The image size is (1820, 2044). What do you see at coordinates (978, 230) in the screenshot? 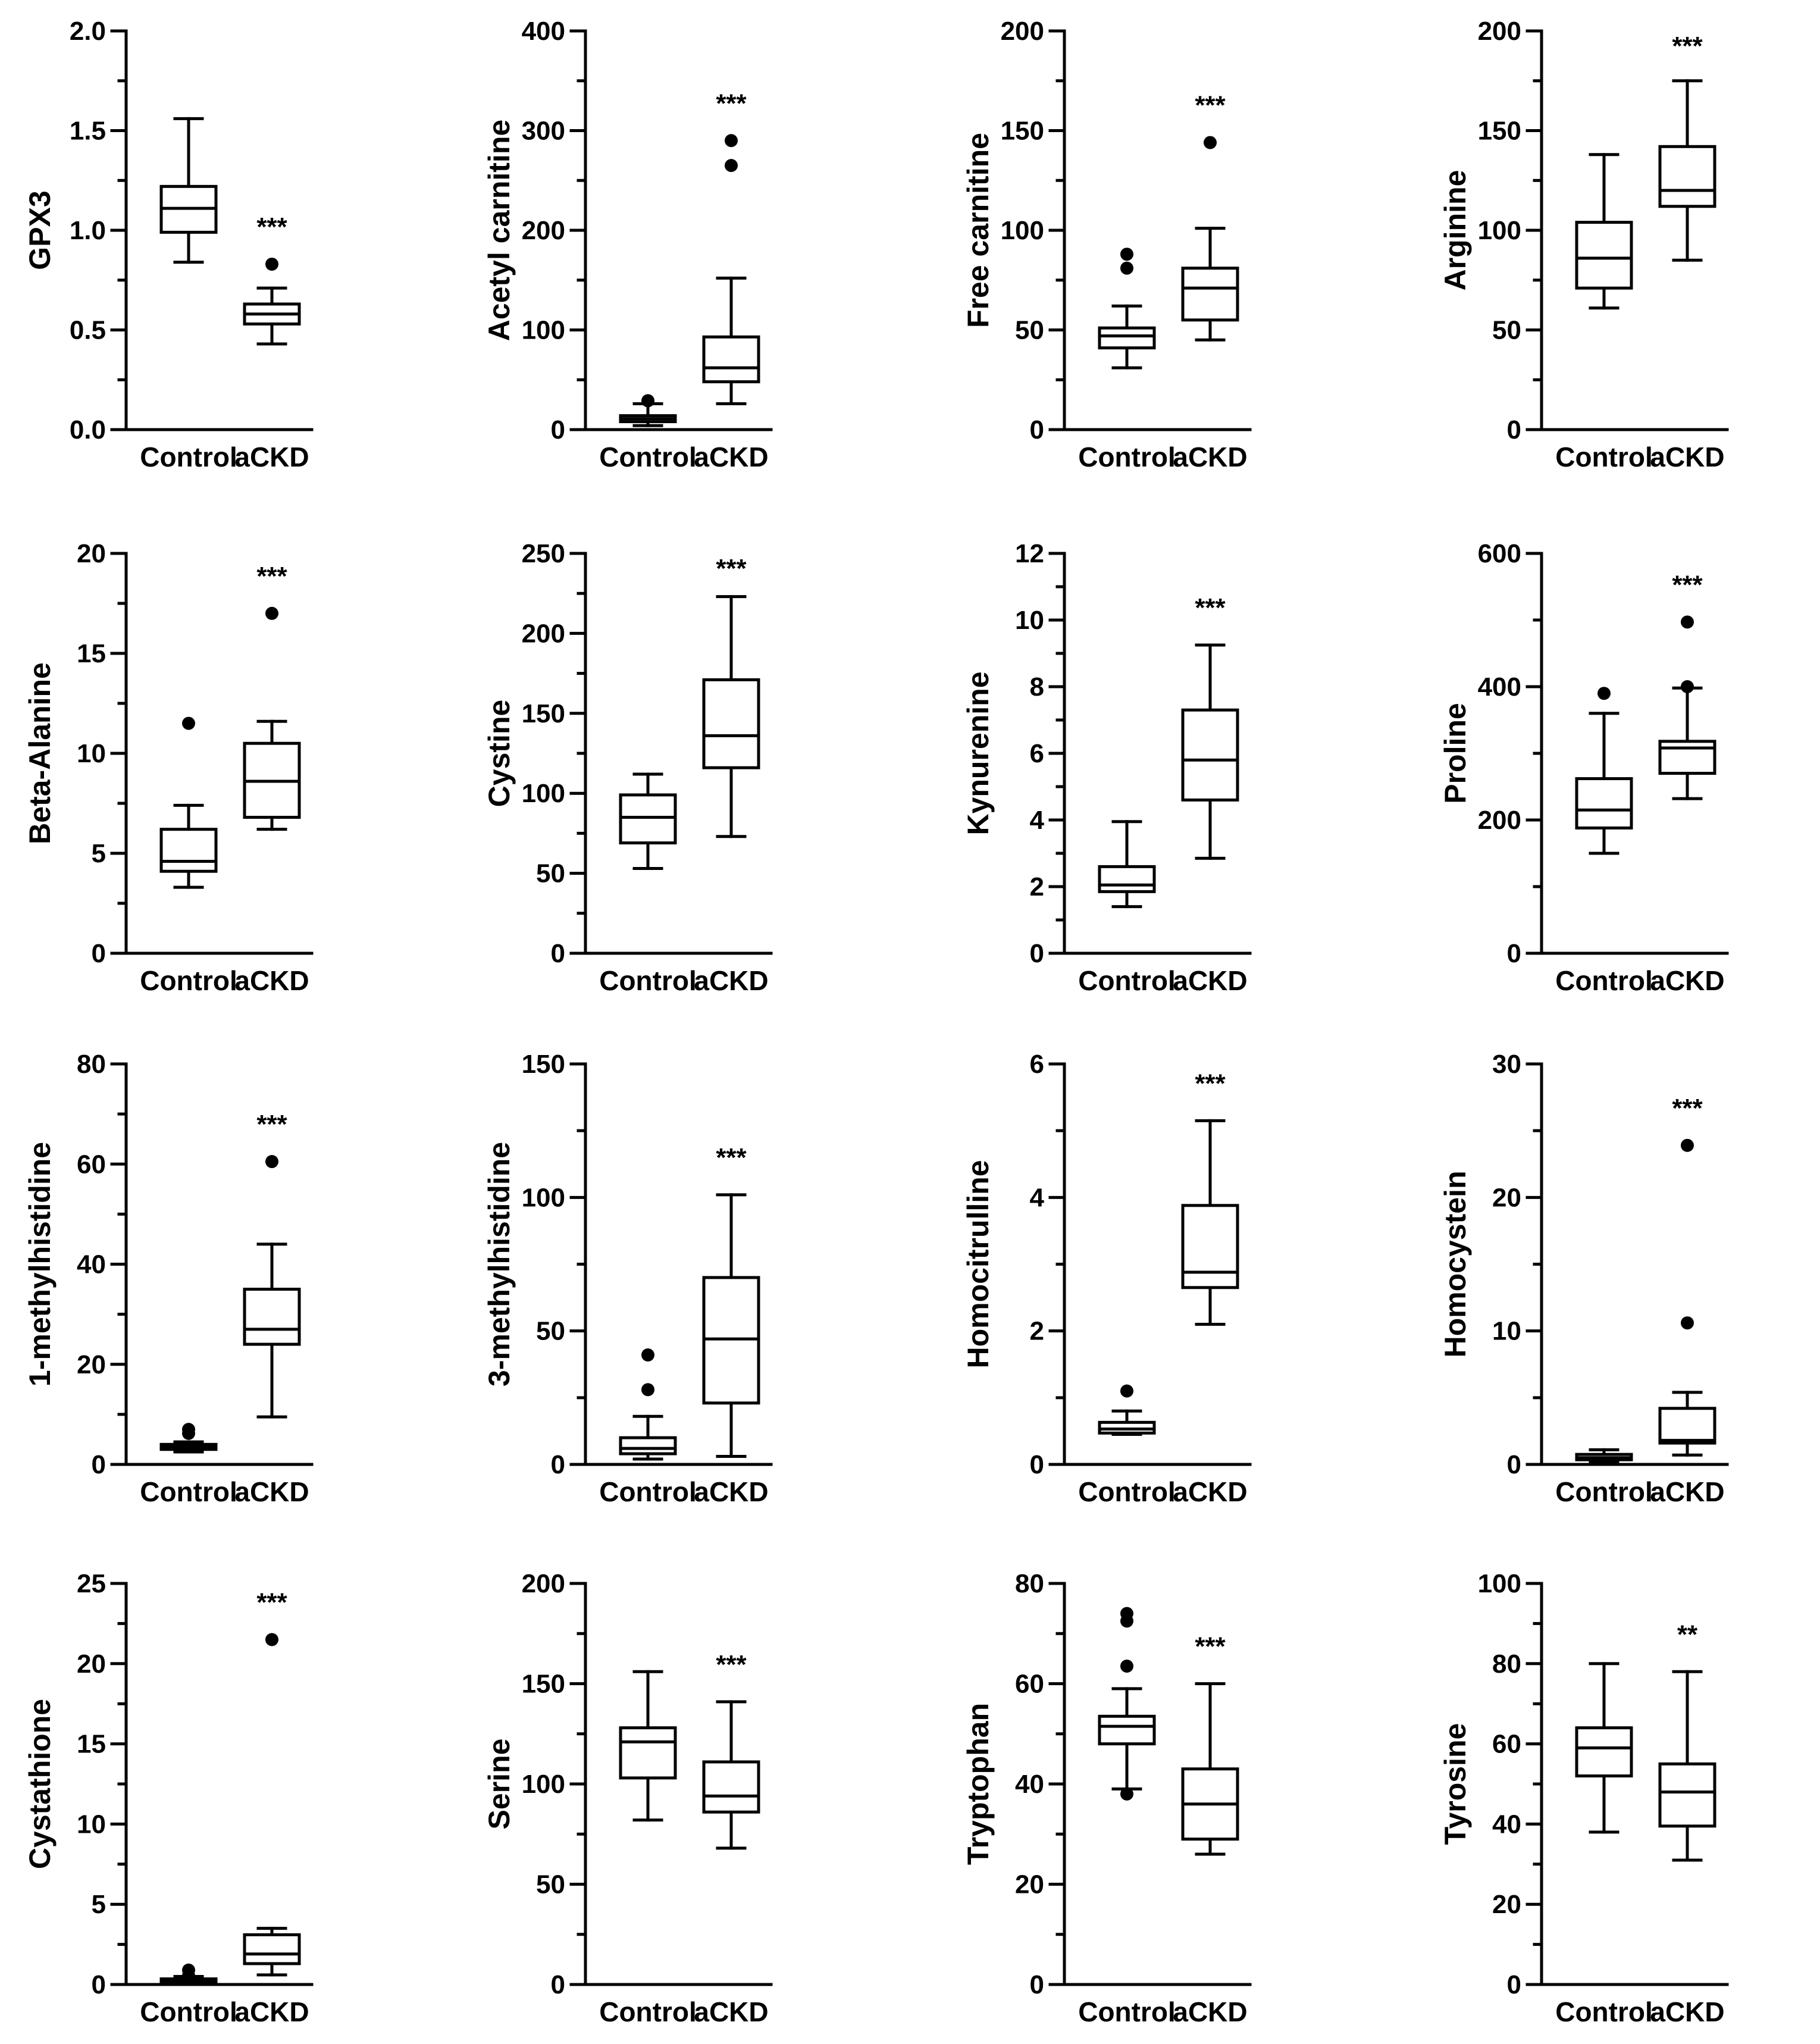
I see `y-axis-title: Free carnitine` at bounding box center [978, 230].